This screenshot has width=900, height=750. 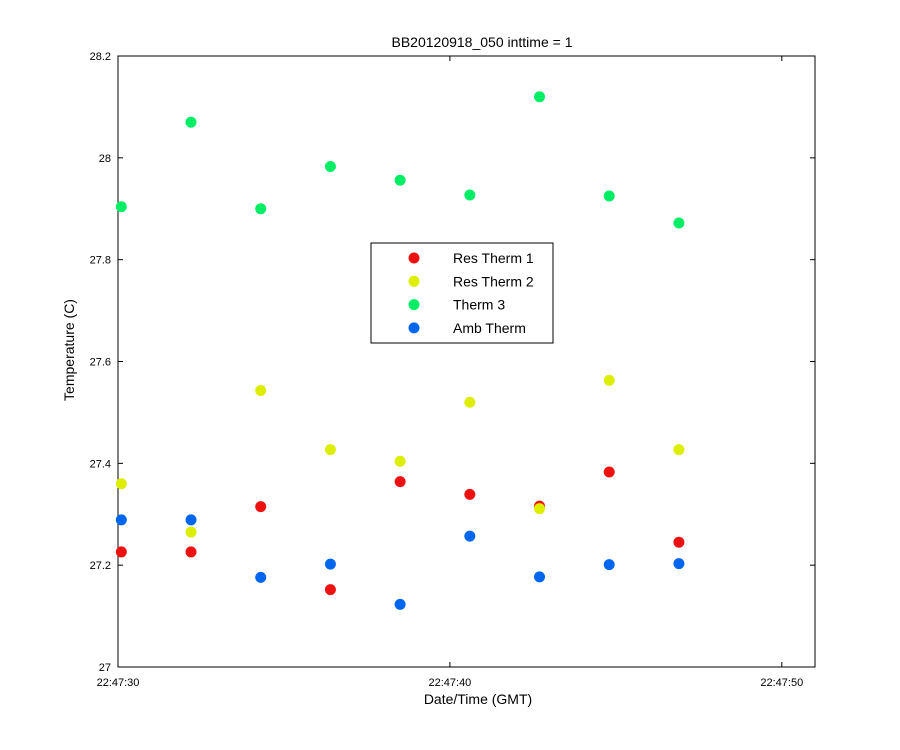 I want to click on x-tick-label: 22:47:50, so click(x=781, y=683).